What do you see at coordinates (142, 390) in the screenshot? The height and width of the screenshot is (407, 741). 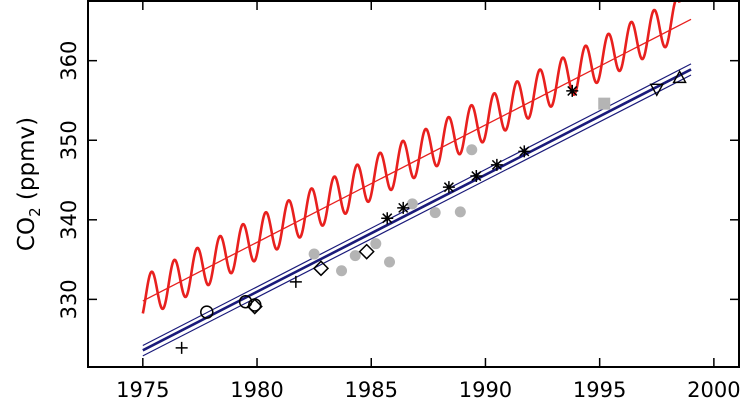 I see `x-tick-label: 1975` at bounding box center [142, 390].